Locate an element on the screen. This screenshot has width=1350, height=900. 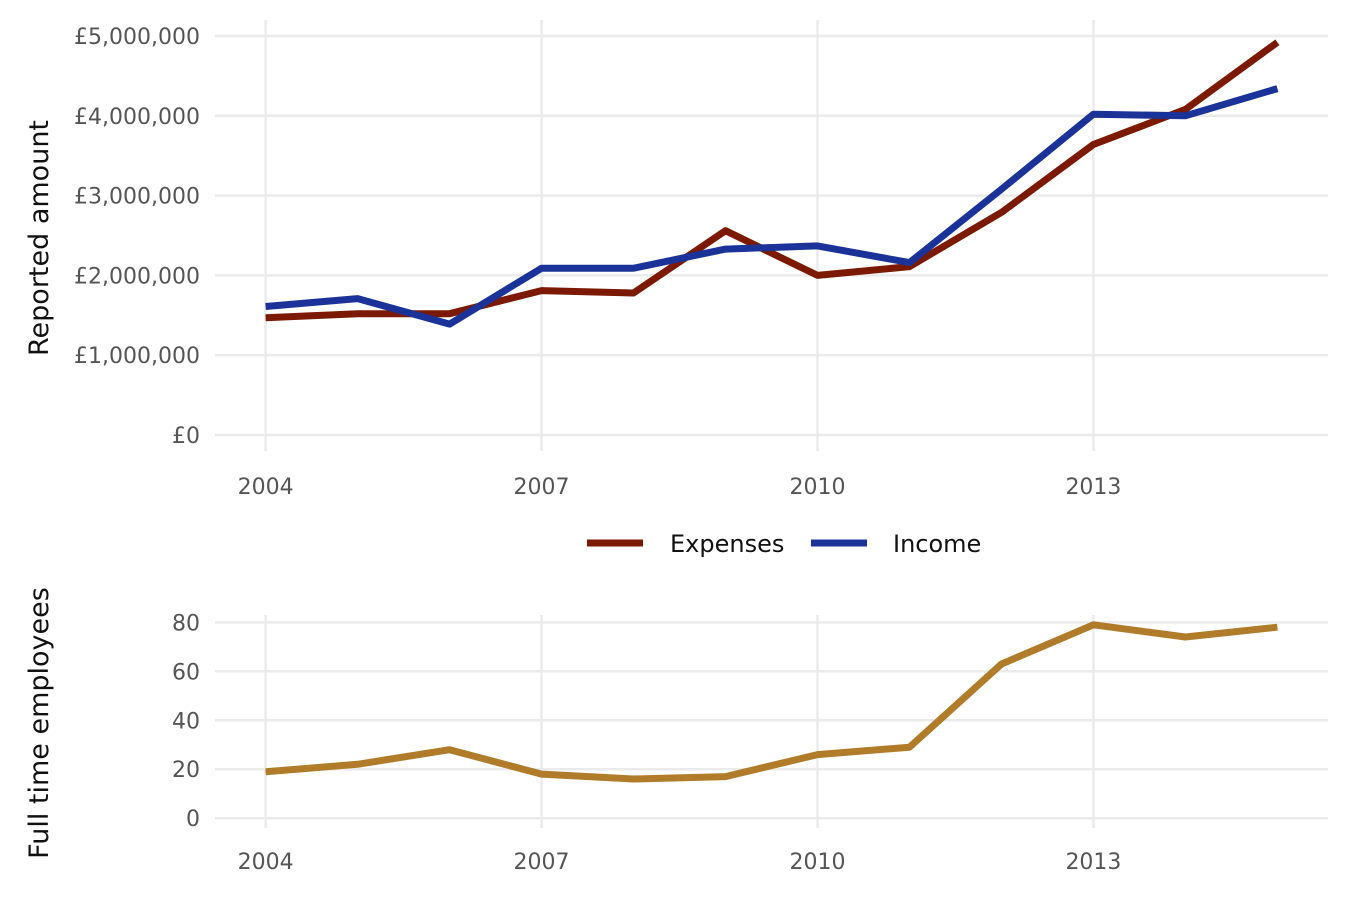
employees-x-tick-label: 2013 is located at coordinates (1093, 862).